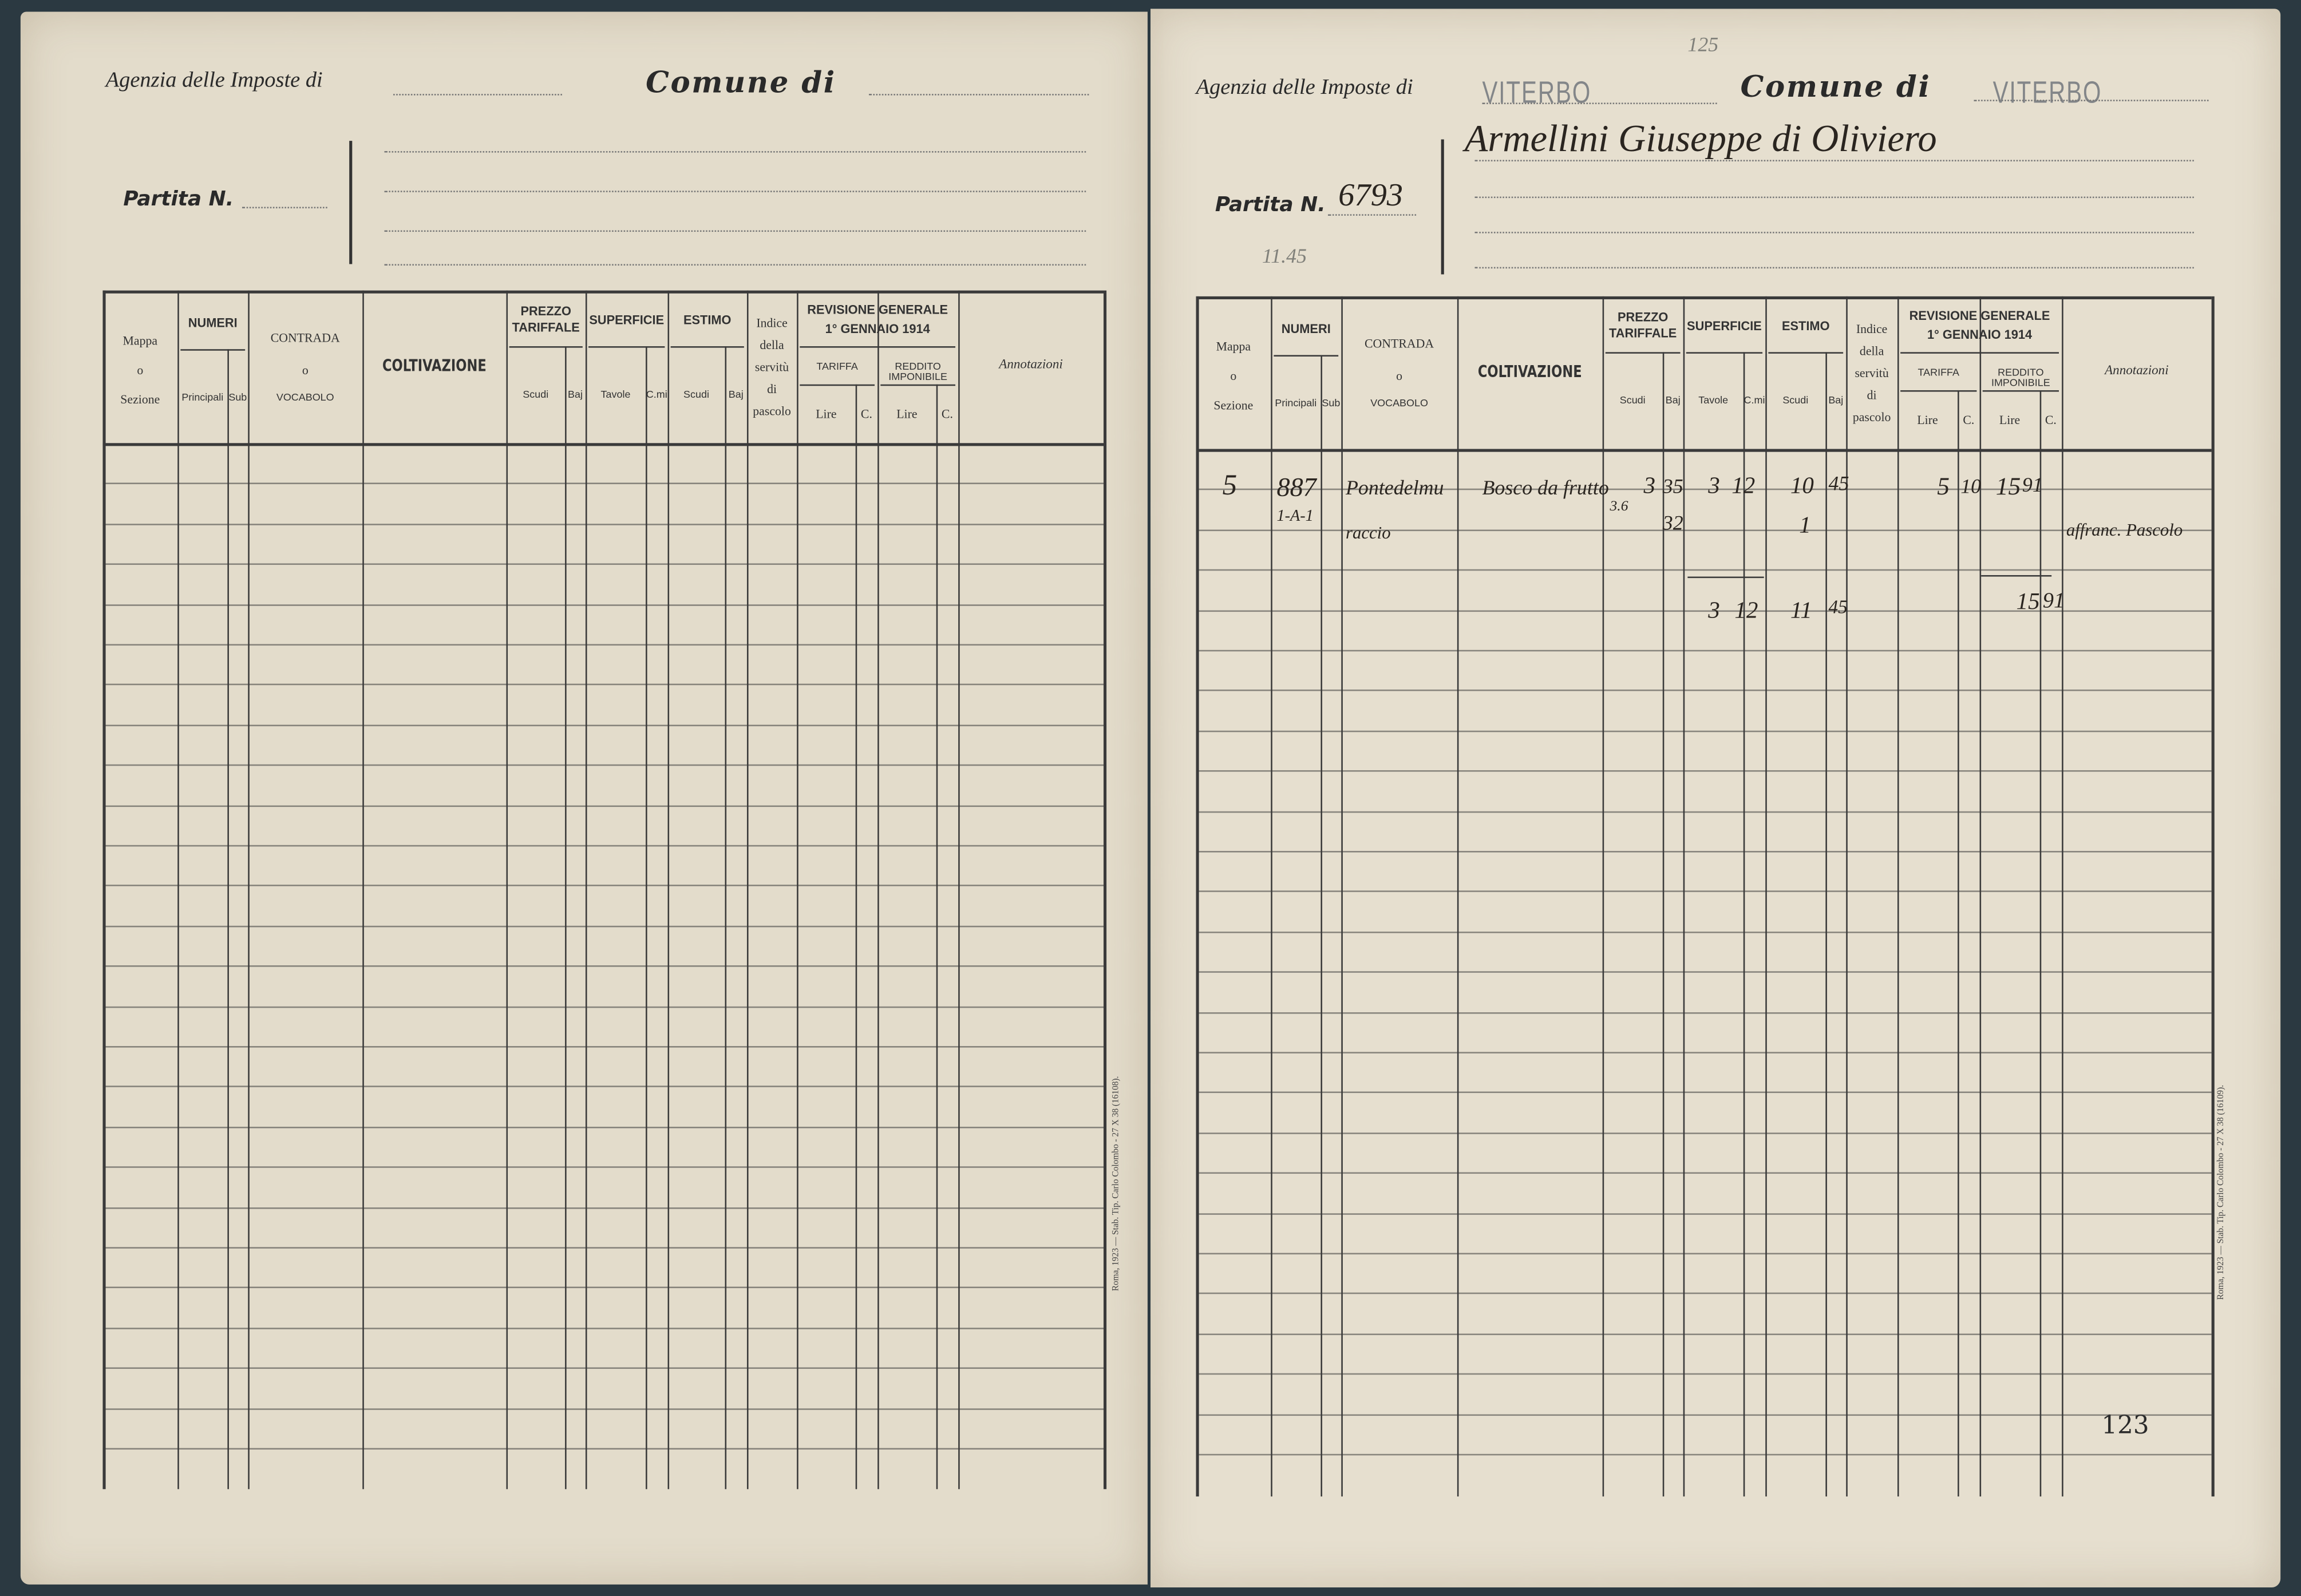  Describe the element at coordinates (1971, 488) in the screenshot. I see `entry-tariffa-c: 10` at that location.